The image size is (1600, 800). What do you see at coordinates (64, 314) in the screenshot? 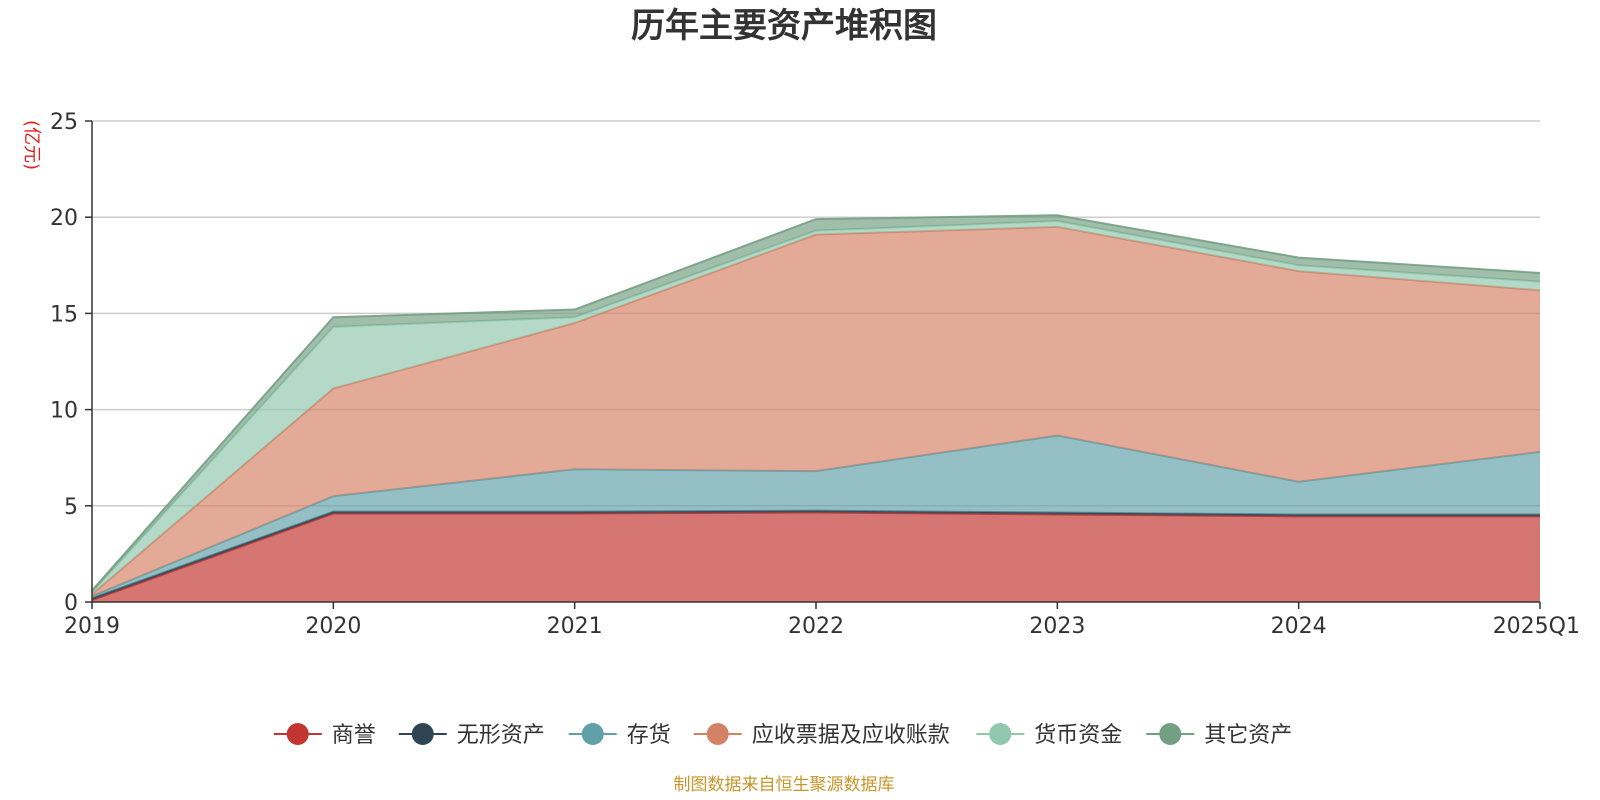
I see `y-tick-label-3: 15` at bounding box center [64, 314].